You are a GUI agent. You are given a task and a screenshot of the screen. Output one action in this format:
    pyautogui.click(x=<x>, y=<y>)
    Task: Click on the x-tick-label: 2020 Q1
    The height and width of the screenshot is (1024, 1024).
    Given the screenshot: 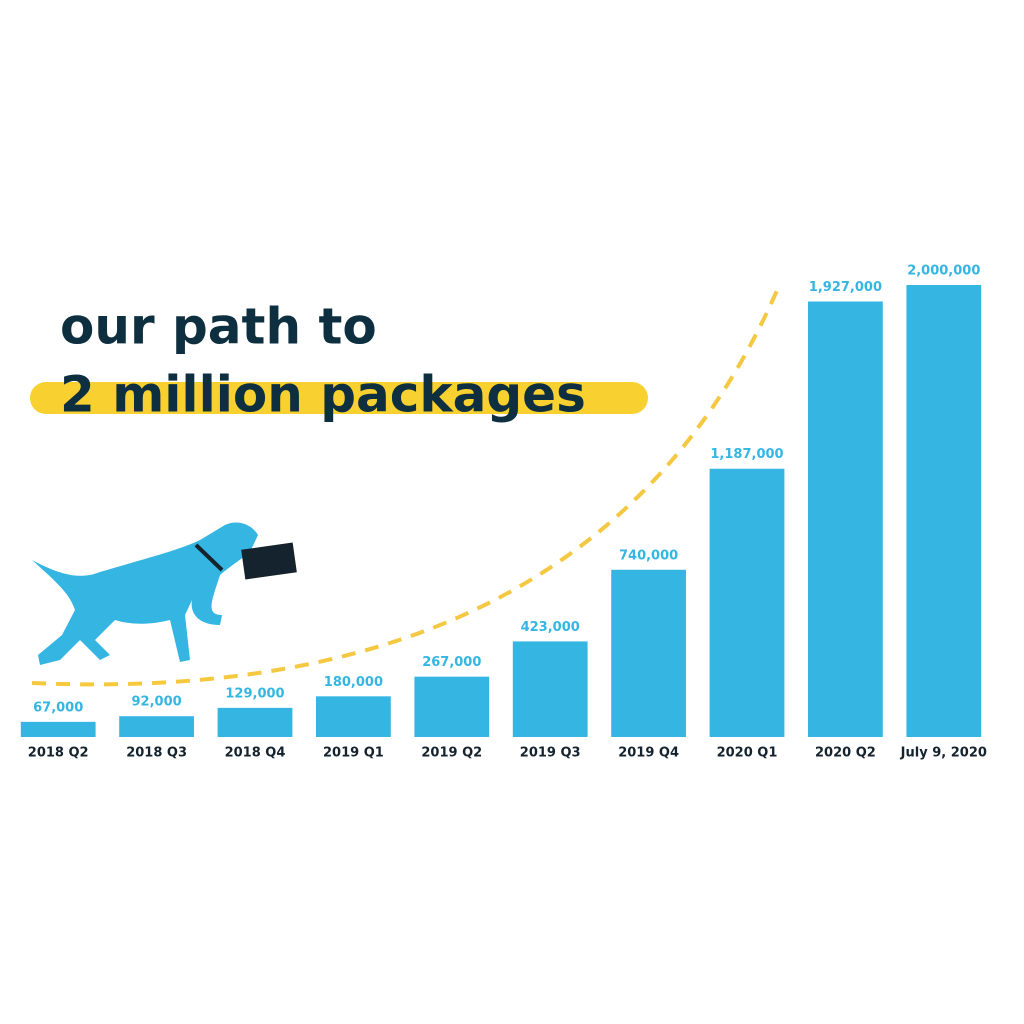 What is the action you would take?
    pyautogui.click(x=747, y=753)
    